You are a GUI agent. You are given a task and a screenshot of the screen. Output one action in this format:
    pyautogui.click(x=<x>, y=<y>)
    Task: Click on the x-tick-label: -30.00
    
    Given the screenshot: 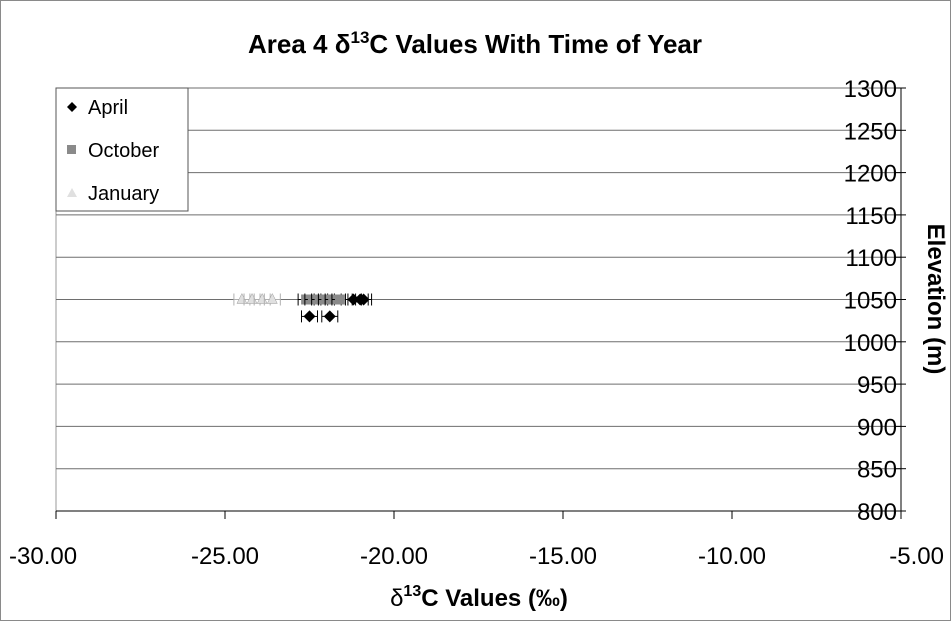 What is the action you would take?
    pyautogui.click(x=43, y=556)
    